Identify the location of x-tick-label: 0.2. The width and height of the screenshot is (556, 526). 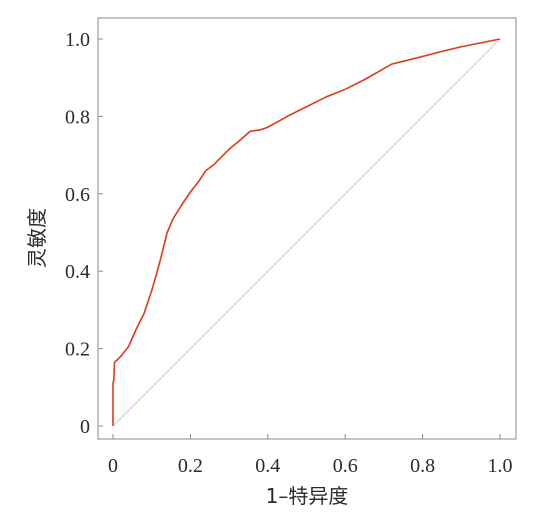
(190, 466).